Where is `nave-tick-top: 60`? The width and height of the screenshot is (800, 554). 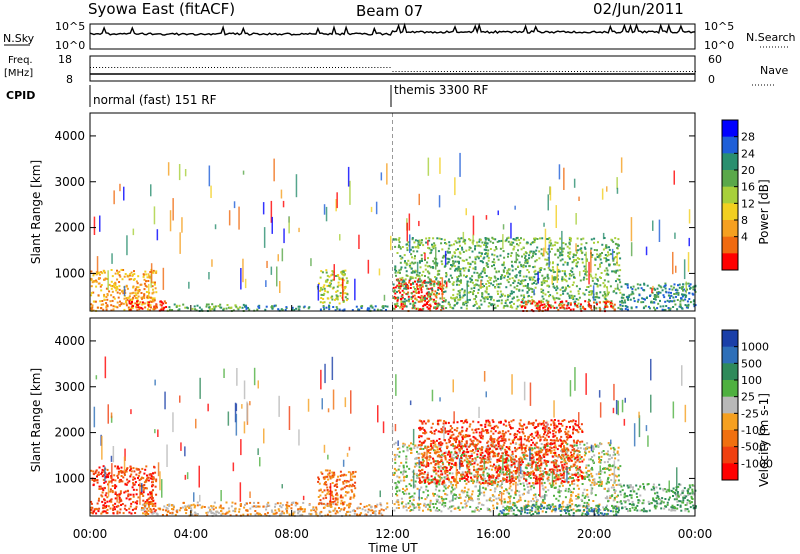
nave-tick-top: 60 is located at coordinates (715, 59).